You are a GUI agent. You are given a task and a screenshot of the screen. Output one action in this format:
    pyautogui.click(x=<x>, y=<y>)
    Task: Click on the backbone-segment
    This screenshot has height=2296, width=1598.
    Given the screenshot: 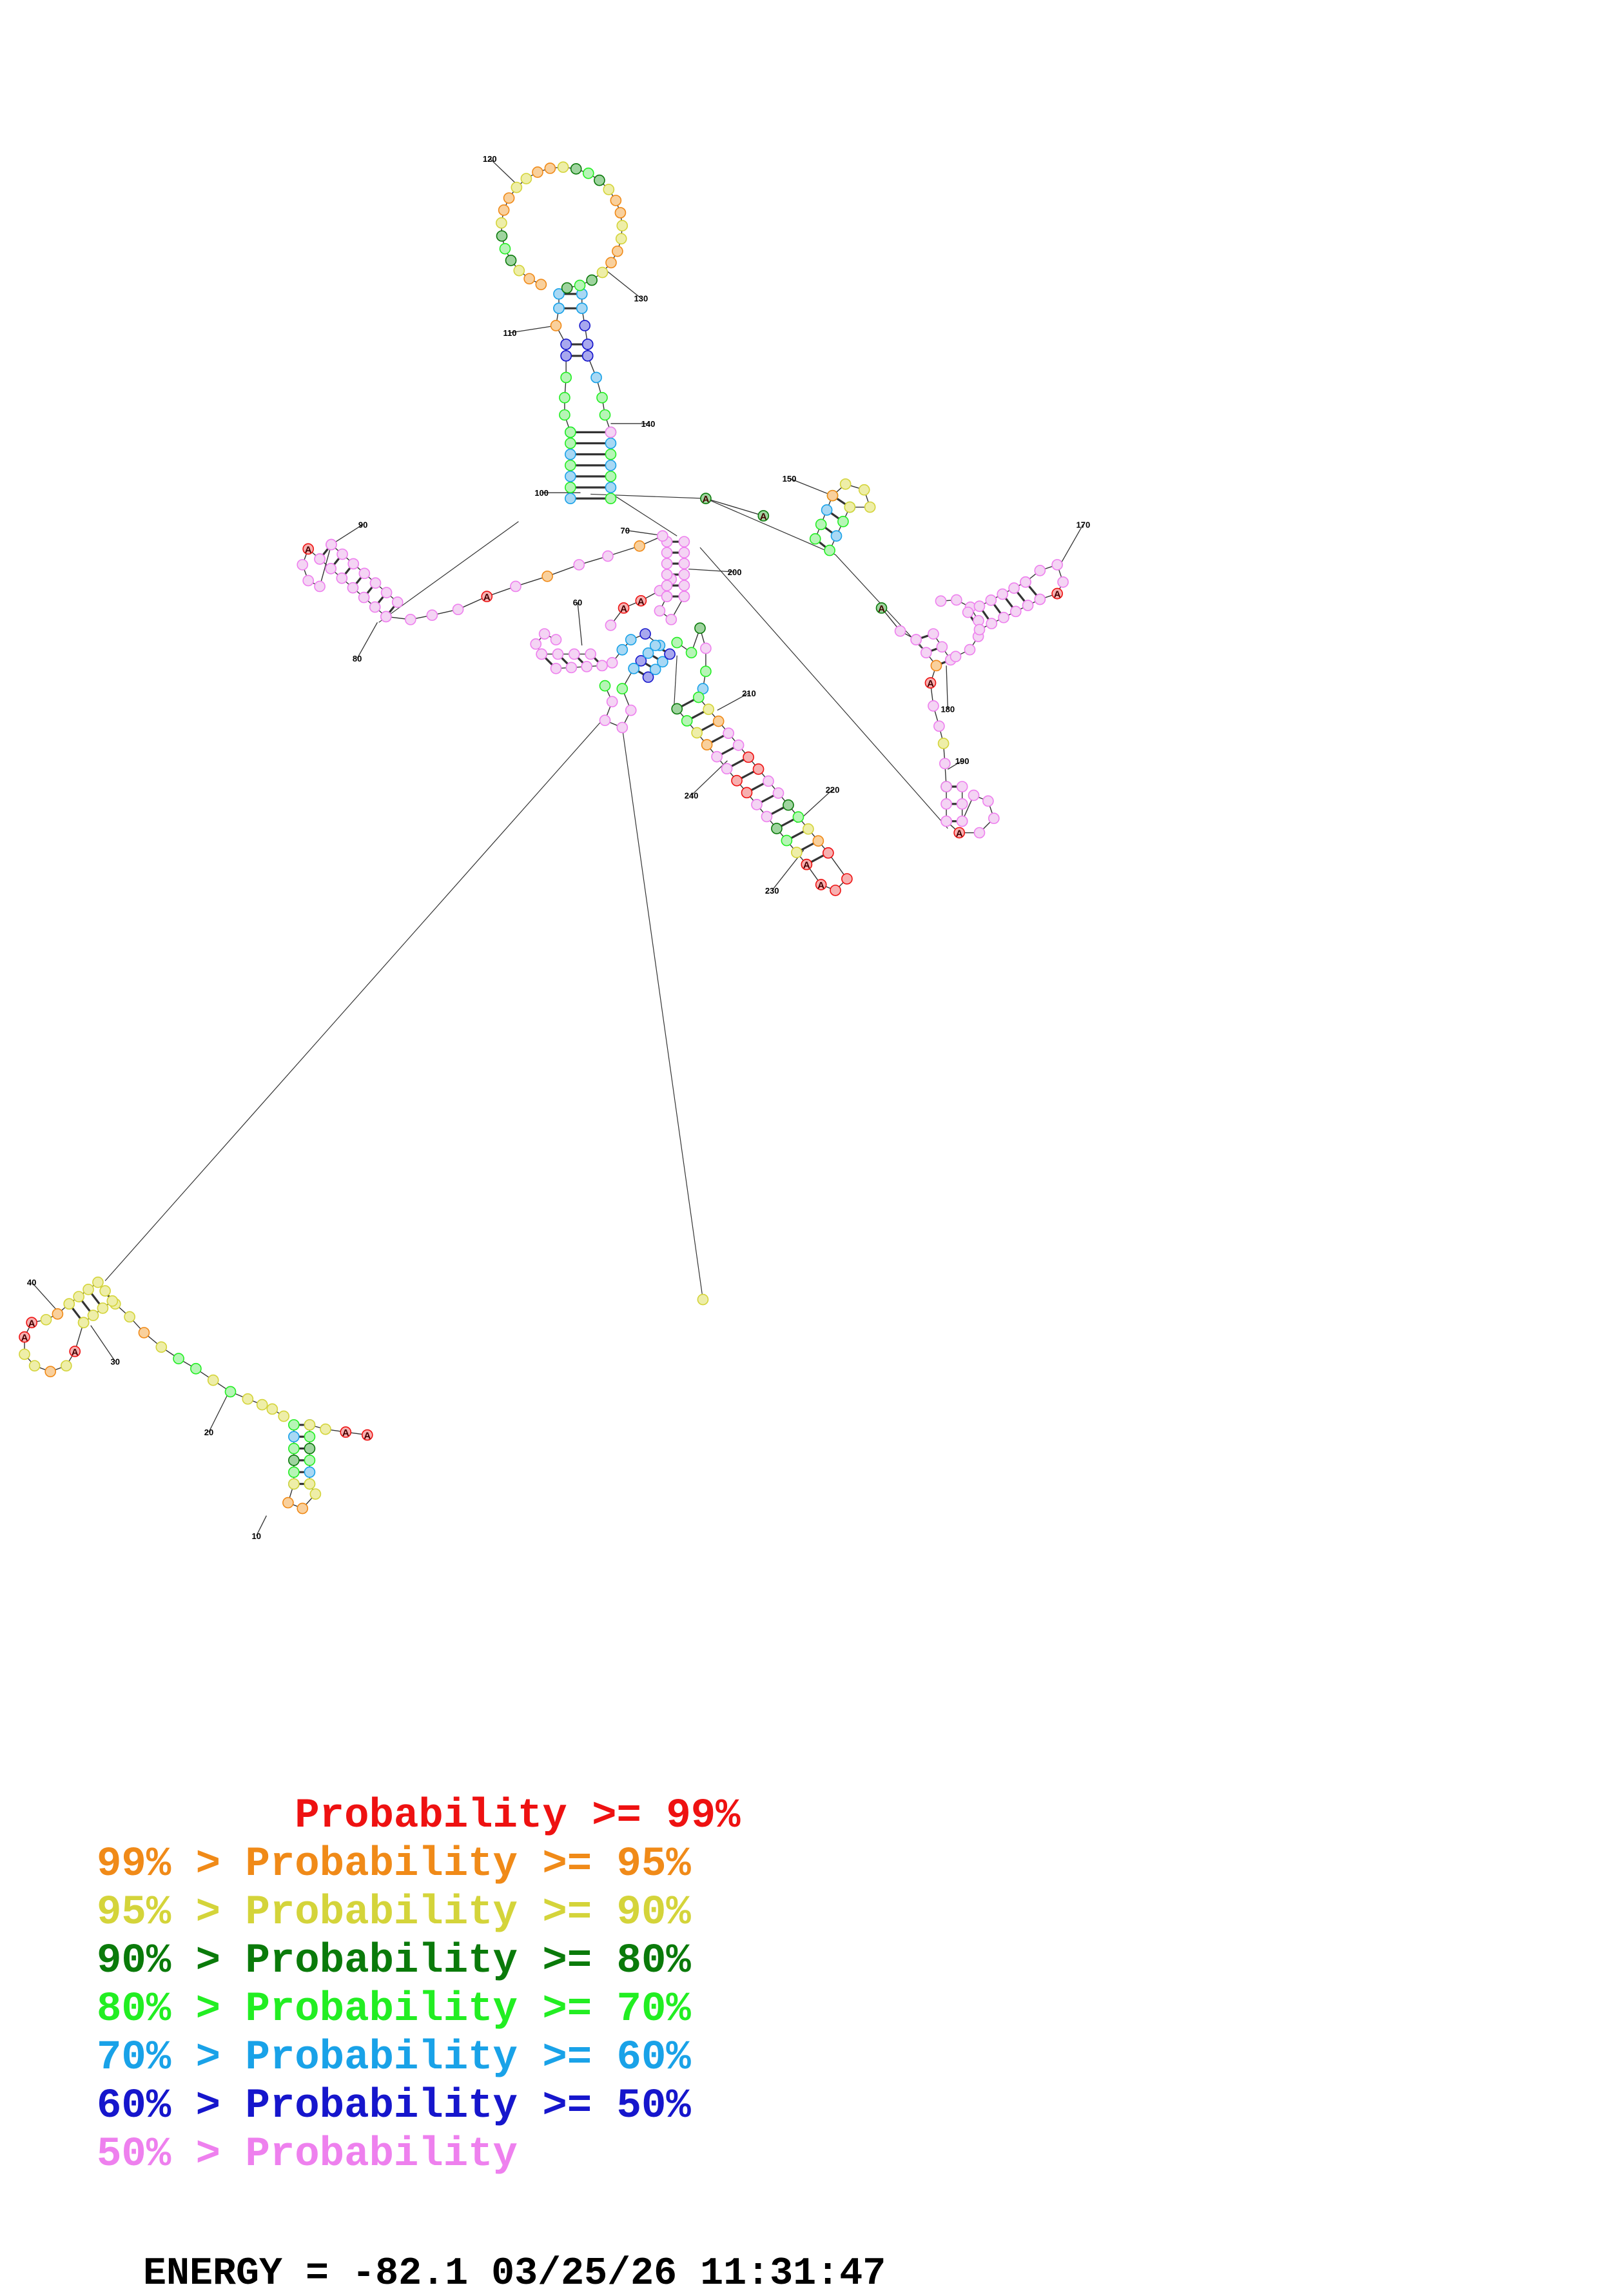 What is the action you would take?
    pyautogui.click(x=353, y=1000)
    